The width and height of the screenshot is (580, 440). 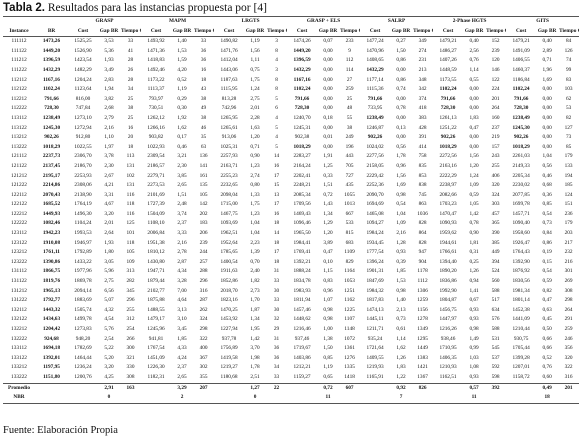 What do you see at coordinates (109, 223) in the screenshot?
I see `value-cell: 2,01` at bounding box center [109, 223].